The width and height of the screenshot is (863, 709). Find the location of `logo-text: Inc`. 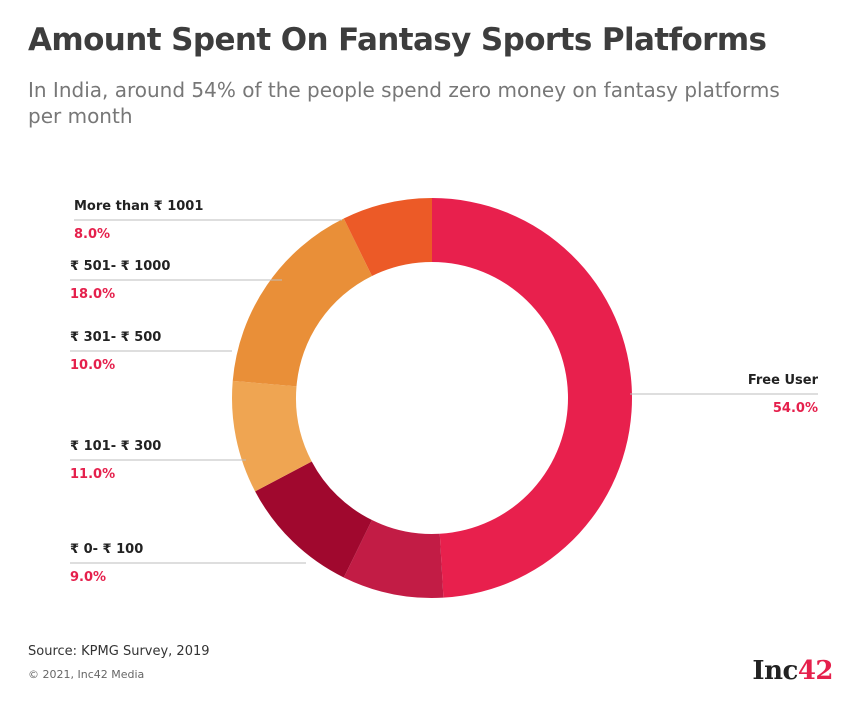

logo-text: Inc is located at coordinates (775, 671).